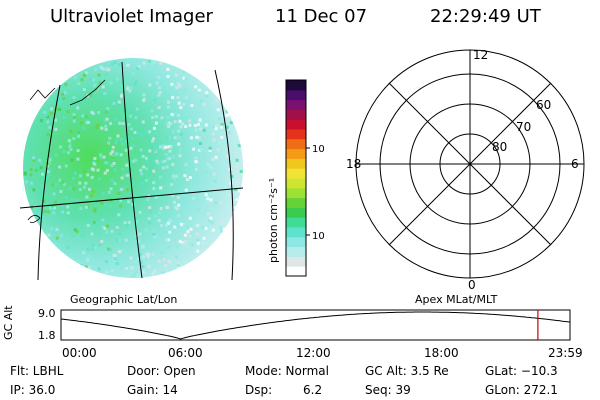 The image size is (600, 400). I want to click on ip-info: IP: 36.0, so click(33, 390).